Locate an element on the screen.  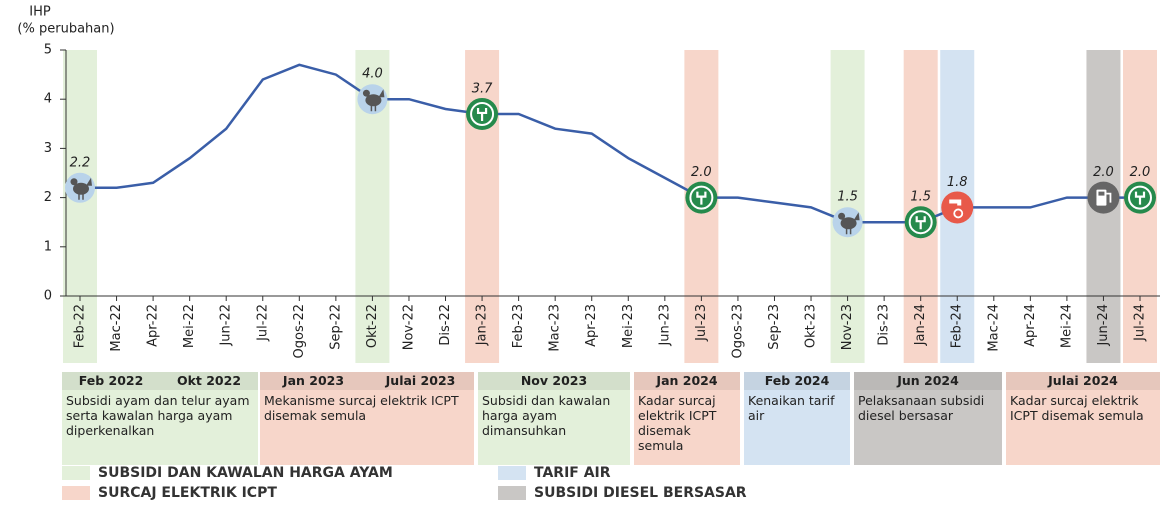
event-header: Julai 2024 is located at coordinates (1083, 381).